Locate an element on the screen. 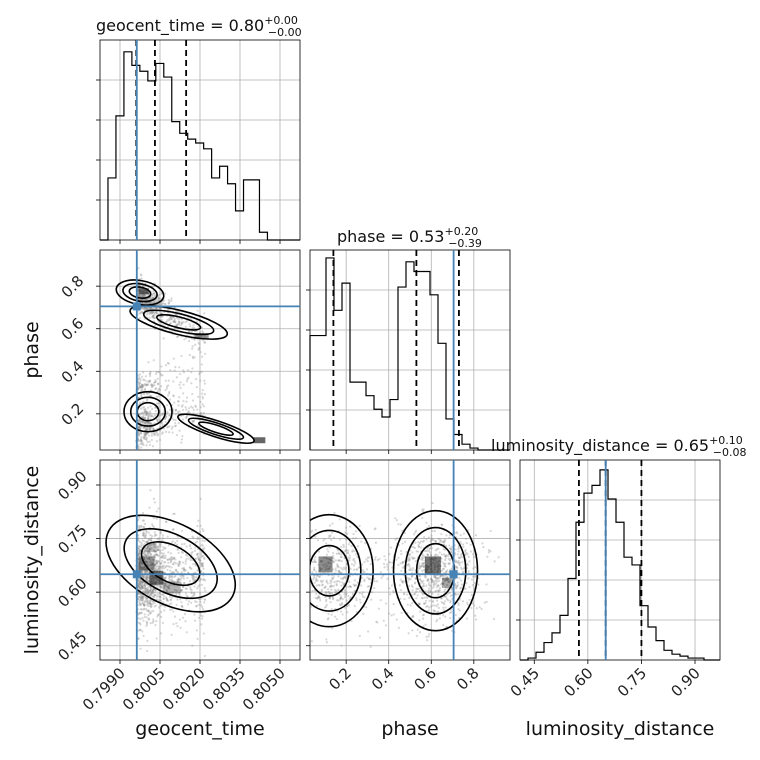  xlabel-phase: phase is located at coordinates (409, 729).